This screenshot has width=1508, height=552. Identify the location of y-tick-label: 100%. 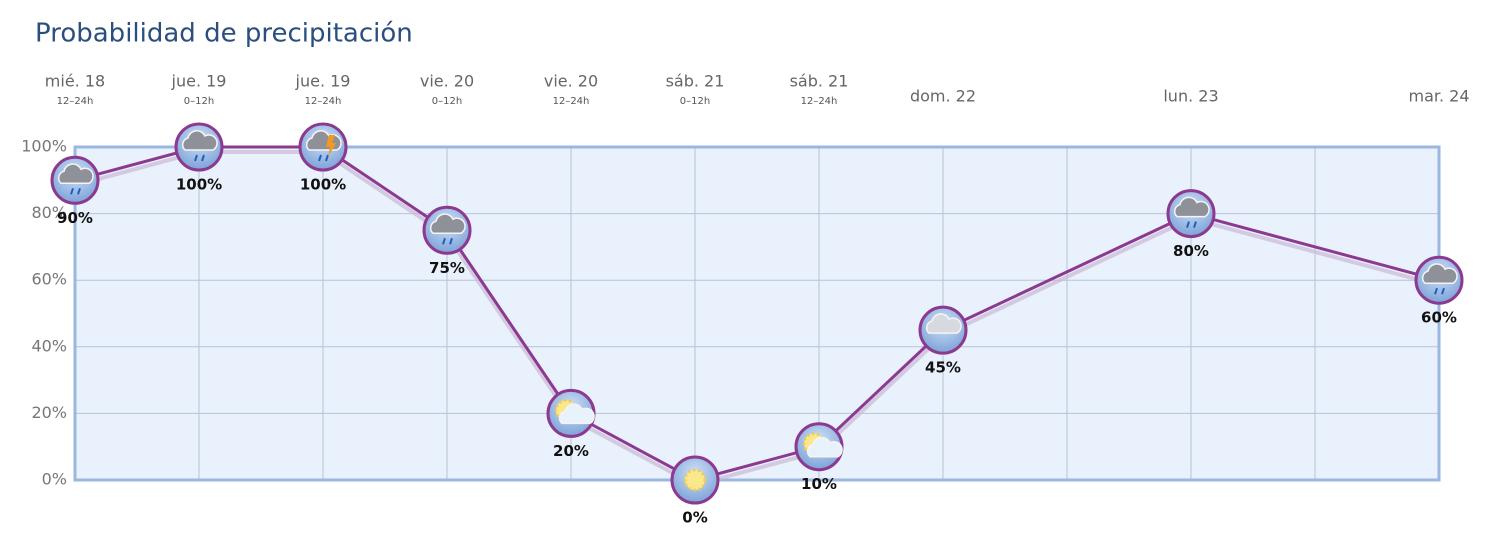
(44, 146).